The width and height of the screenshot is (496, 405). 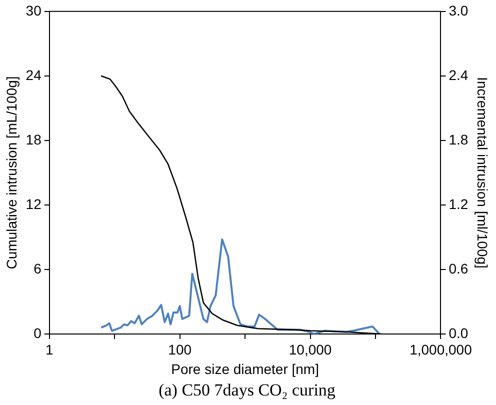 I want to click on y2-axis-title: Incremental intrusion [ml/100g], so click(x=482, y=172).